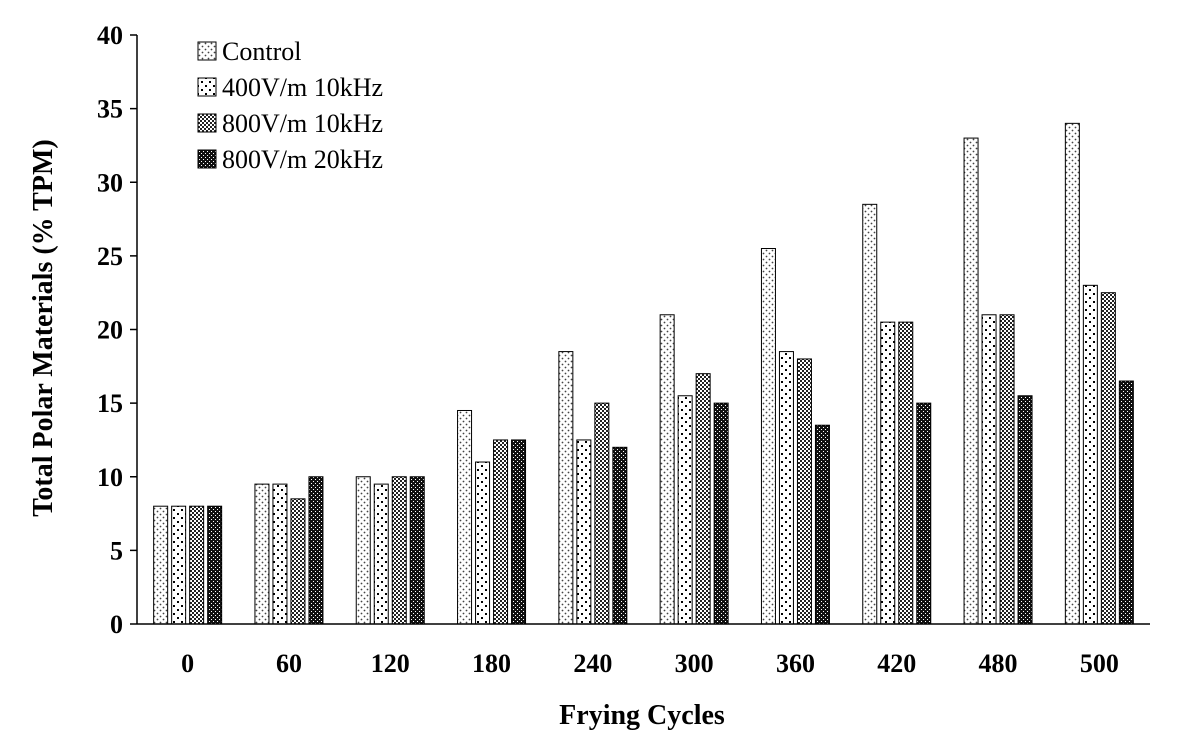 The width and height of the screenshot is (1177, 754). What do you see at coordinates (110, 109) in the screenshot?
I see `y-tick-label: 35` at bounding box center [110, 109].